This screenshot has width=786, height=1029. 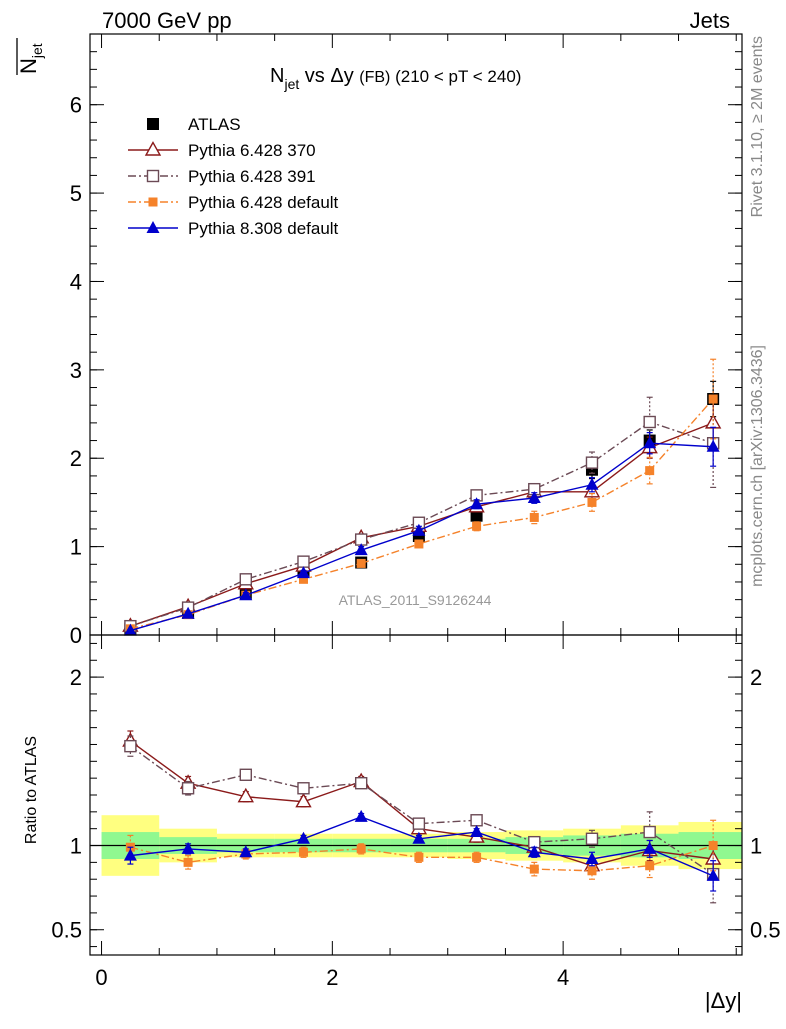 I want to click on energy-label: 7000 GeV pp, so click(x=167, y=20).